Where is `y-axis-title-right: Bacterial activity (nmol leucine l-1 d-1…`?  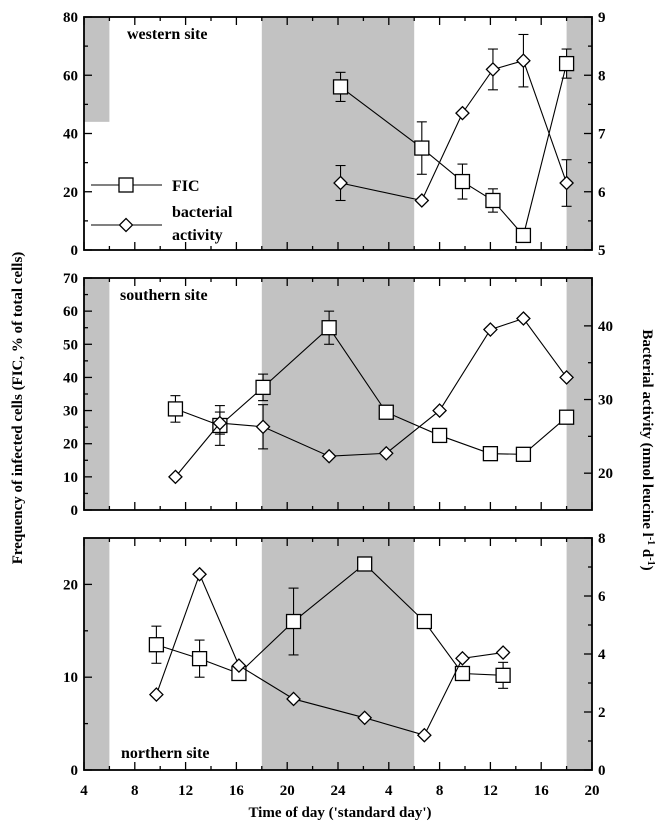 y-axis-title-right: Bacterial activity (nmol leucine l-1 d-1… is located at coordinates (648, 449).